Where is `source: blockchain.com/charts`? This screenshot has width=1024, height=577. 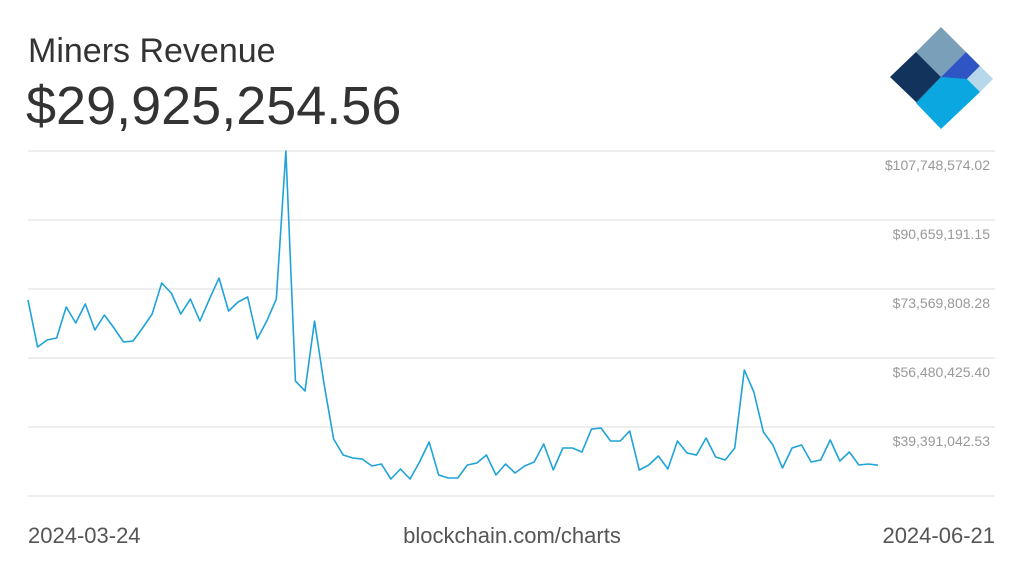 source: blockchain.com/charts is located at coordinates (512, 535).